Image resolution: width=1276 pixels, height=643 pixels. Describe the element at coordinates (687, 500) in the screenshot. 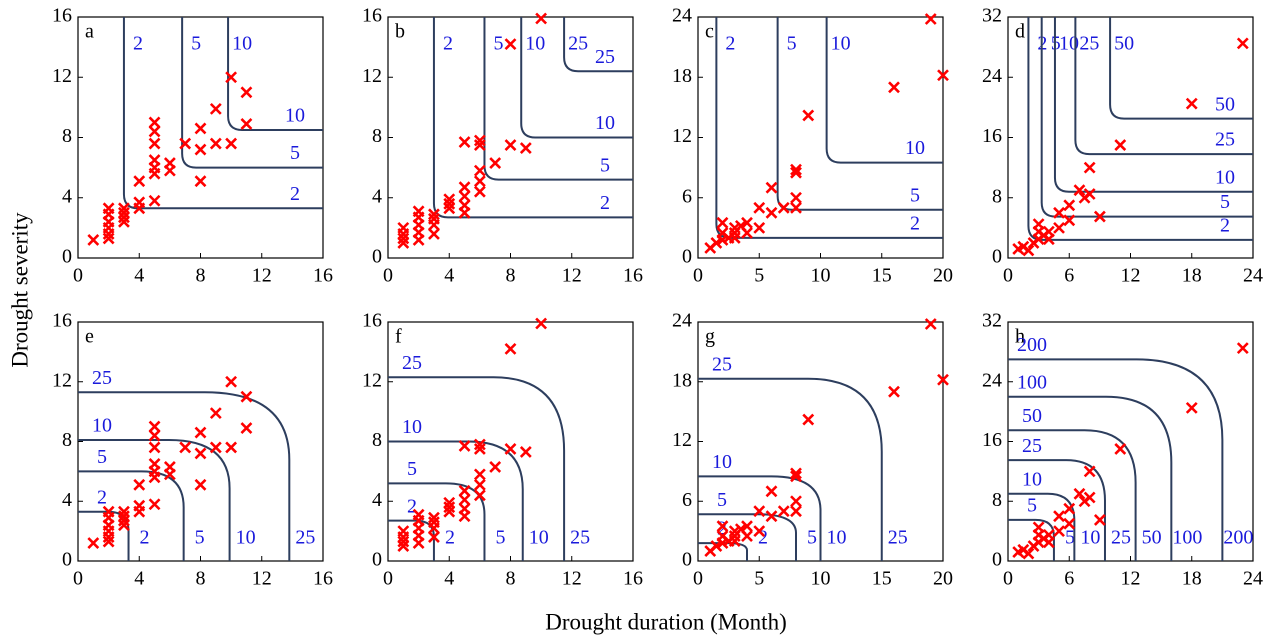

I see `y-tick-label: 6` at that location.